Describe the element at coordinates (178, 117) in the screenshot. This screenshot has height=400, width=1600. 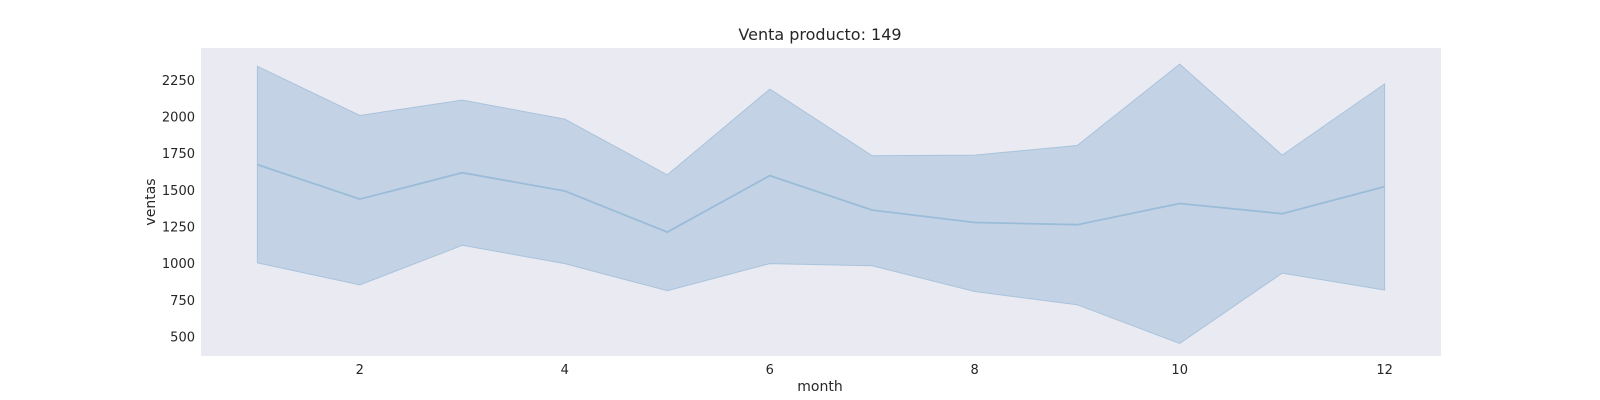
I see `y-tick-label: 2000` at that location.